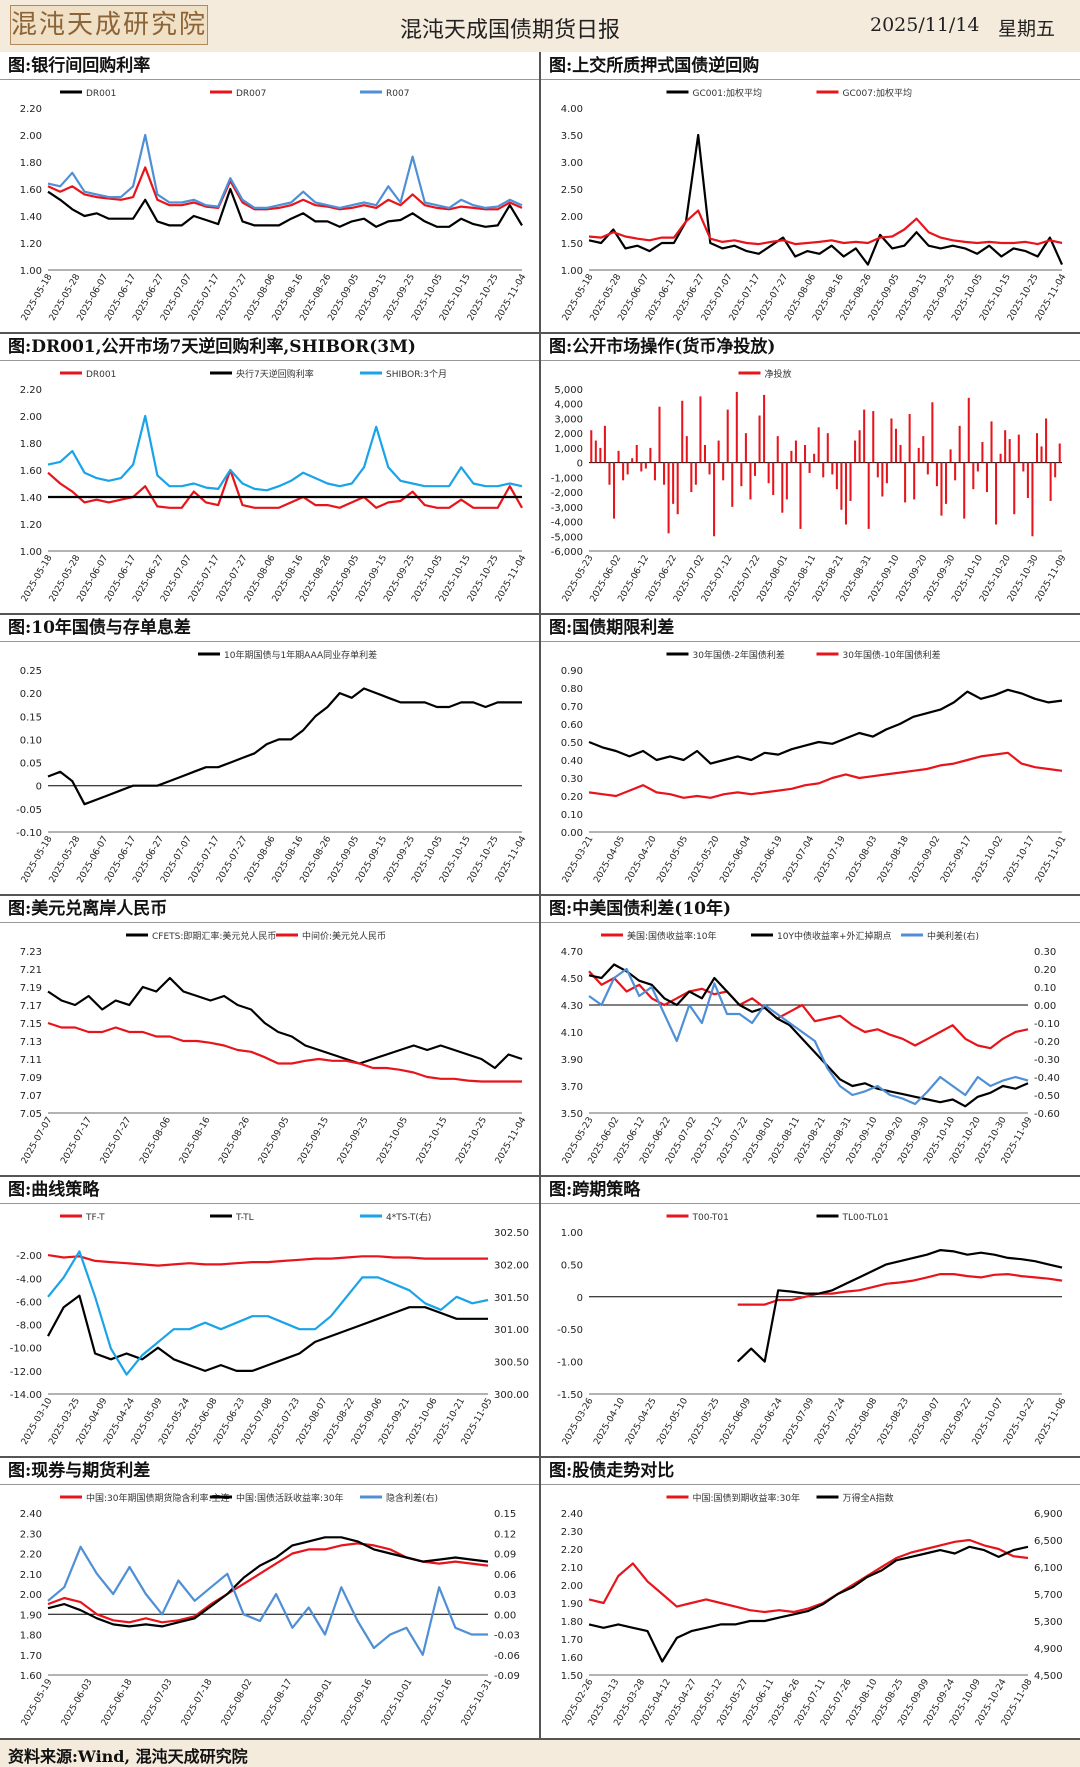  Describe the element at coordinates (810, 909) in the screenshot. I see `panel-title: 图:中美国债利差(10年)` at that location.